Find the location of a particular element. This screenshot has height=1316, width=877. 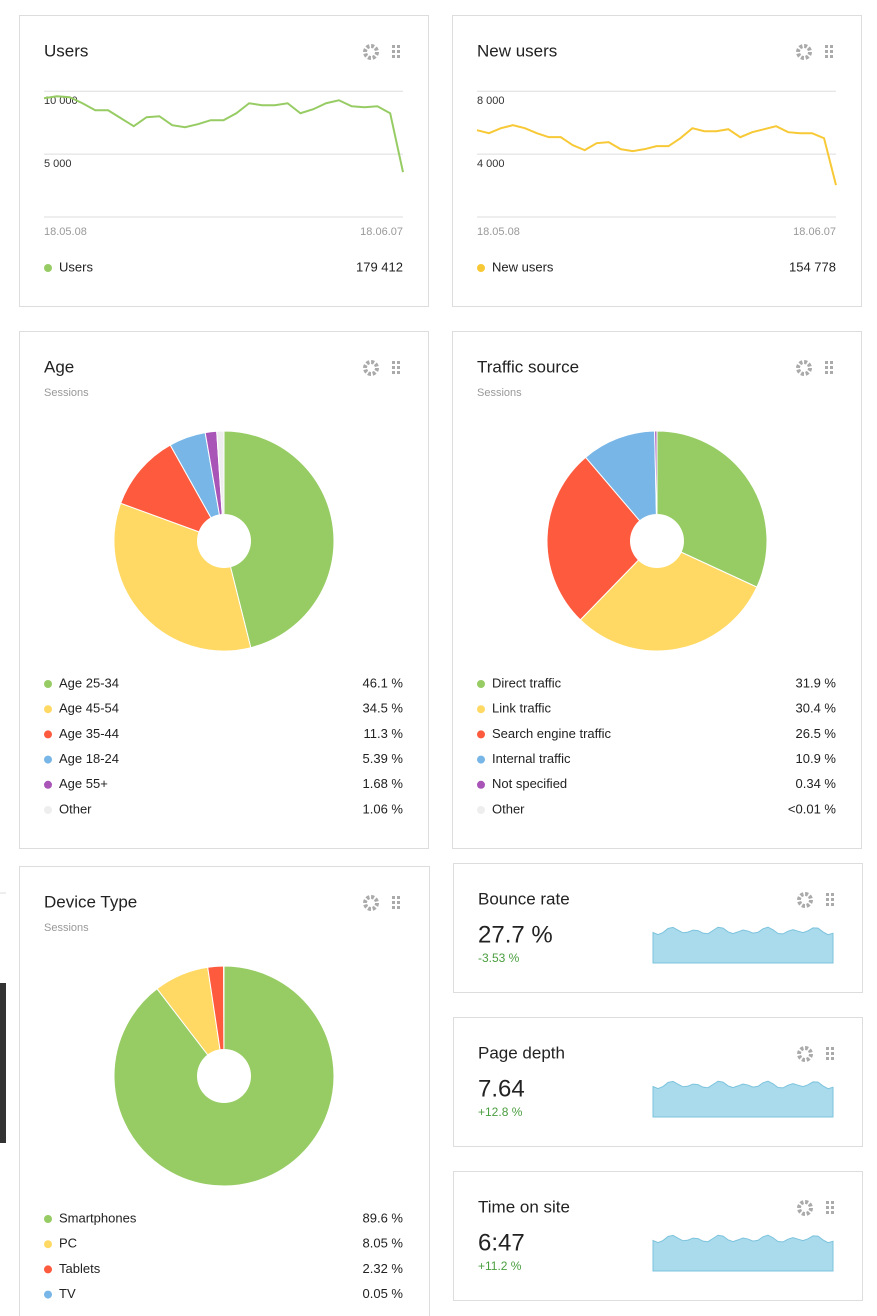

legend-value: 5.39 % is located at coordinates (383, 758).